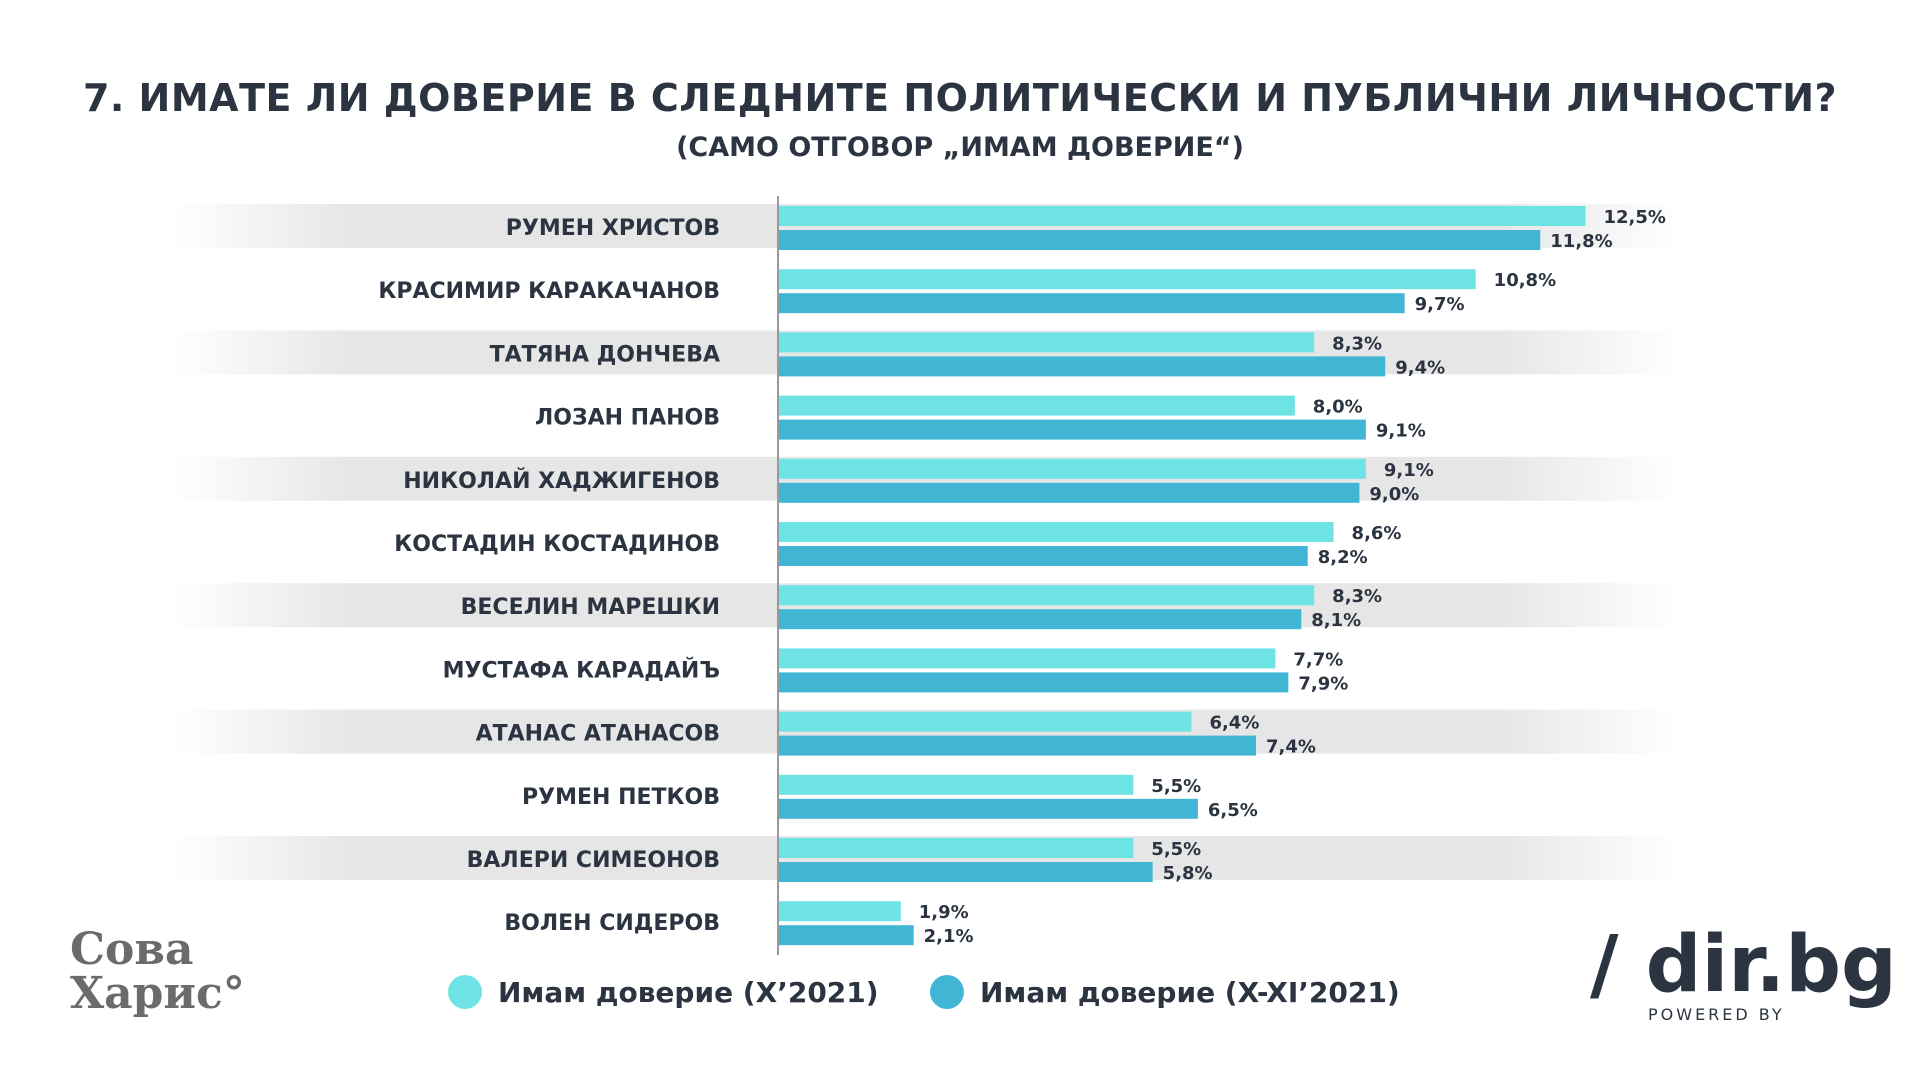  I want to click on data-label: 8,1%, so click(1336, 620).